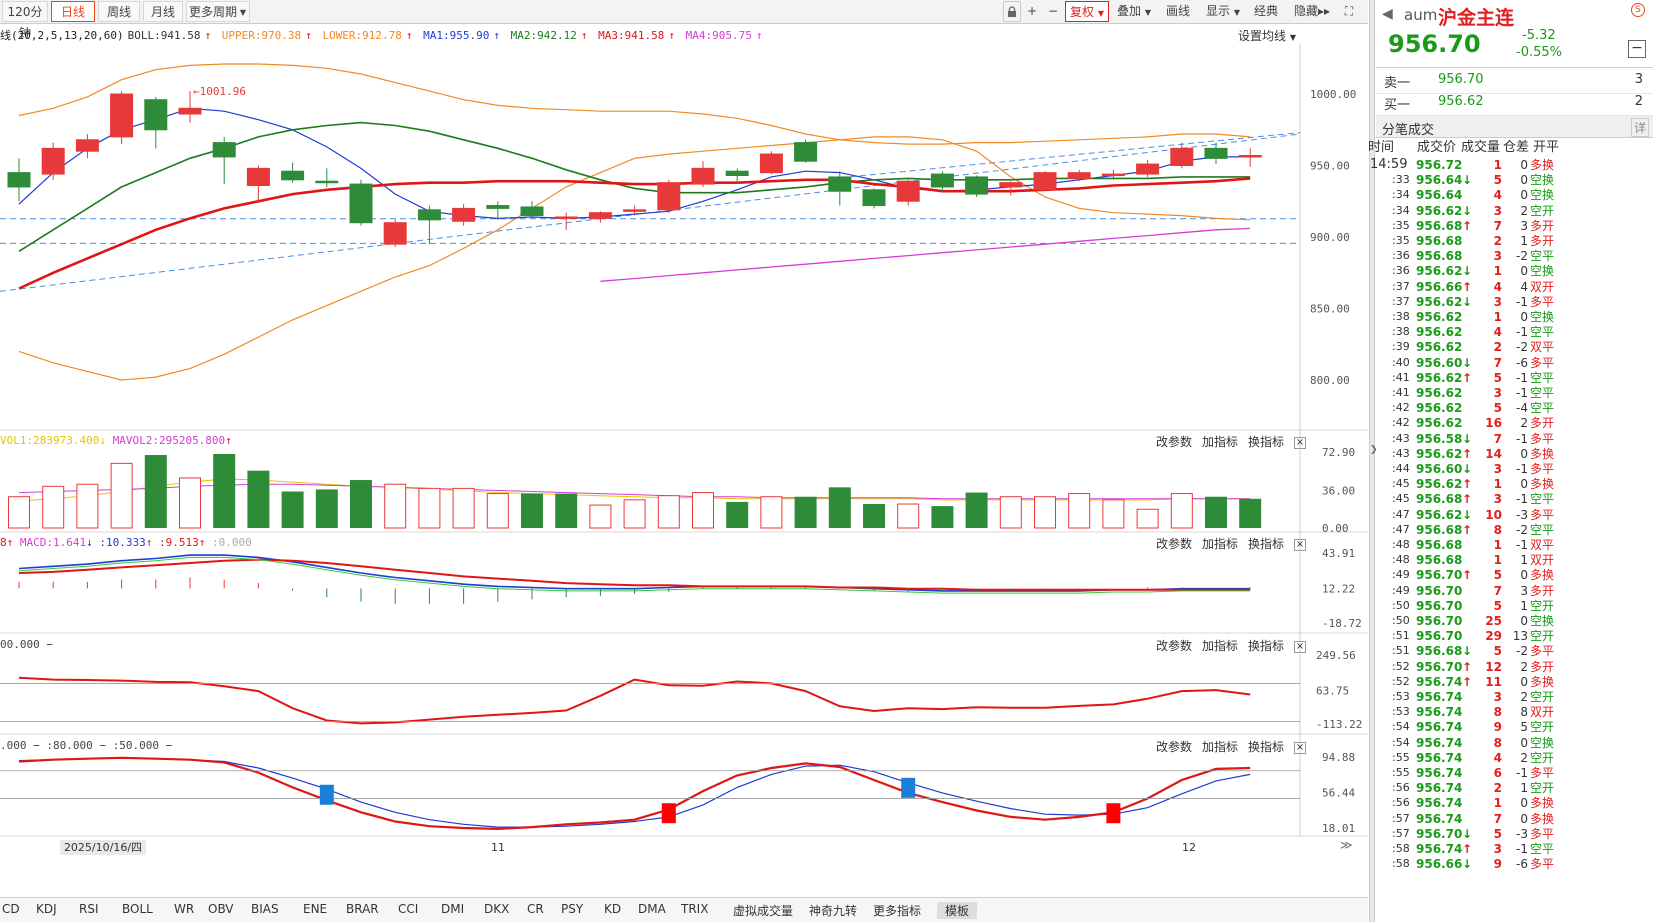  Describe the element at coordinates (73, 11) in the screenshot. I see `period-daily-button: 日线` at that location.